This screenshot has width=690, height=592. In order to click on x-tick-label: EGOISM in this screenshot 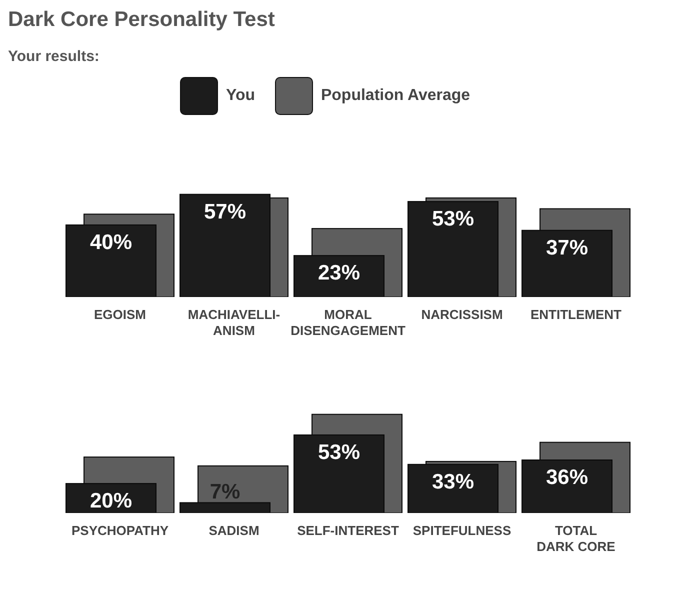, I will do `click(120, 314)`.